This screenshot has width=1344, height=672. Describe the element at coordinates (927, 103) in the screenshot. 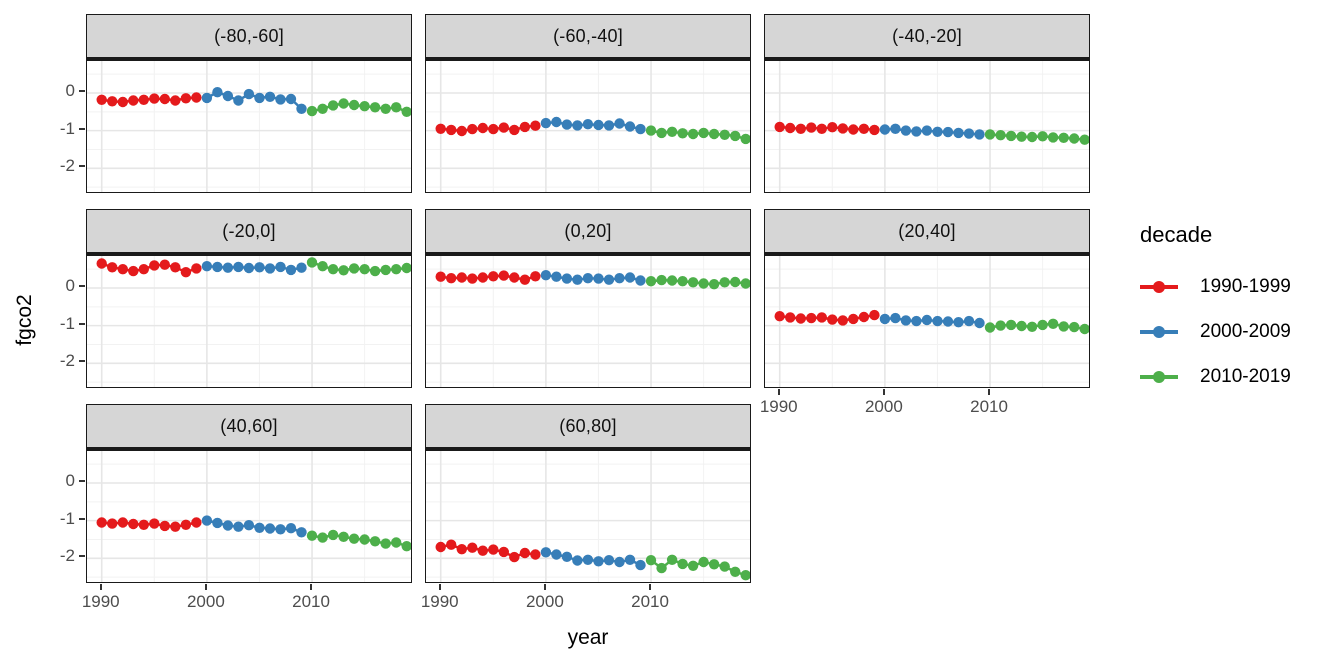

I see `facet-2: (-40,-20]` at that location.